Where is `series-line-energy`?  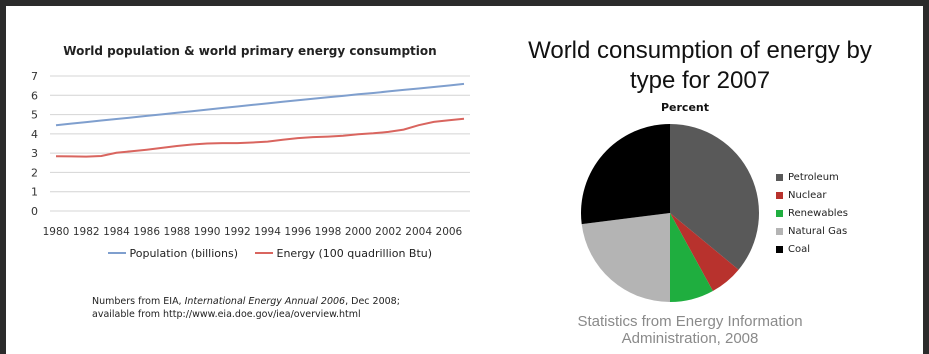 series-line-energy is located at coordinates (260, 137).